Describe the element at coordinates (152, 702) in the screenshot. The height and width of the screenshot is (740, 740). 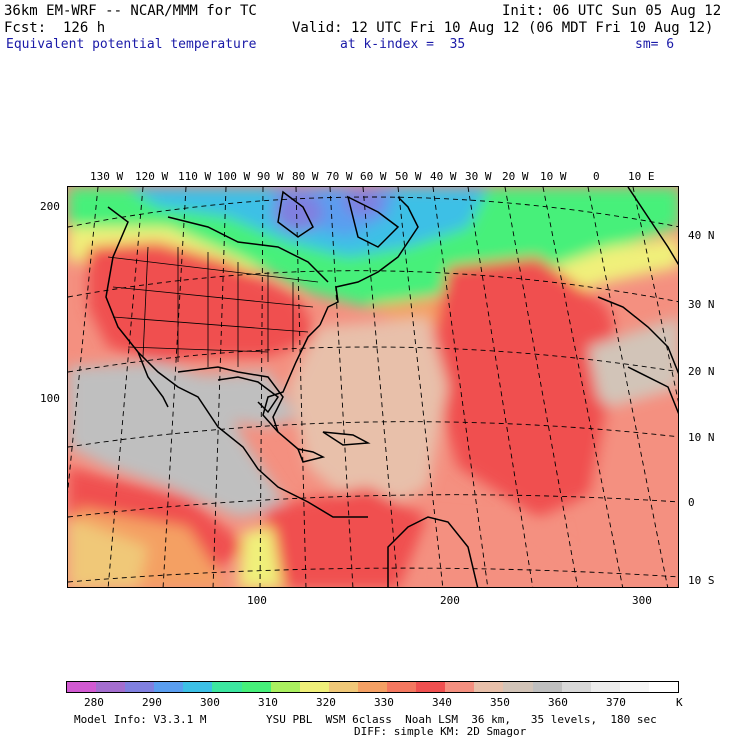
I see `colorbar-label: 290` at that location.